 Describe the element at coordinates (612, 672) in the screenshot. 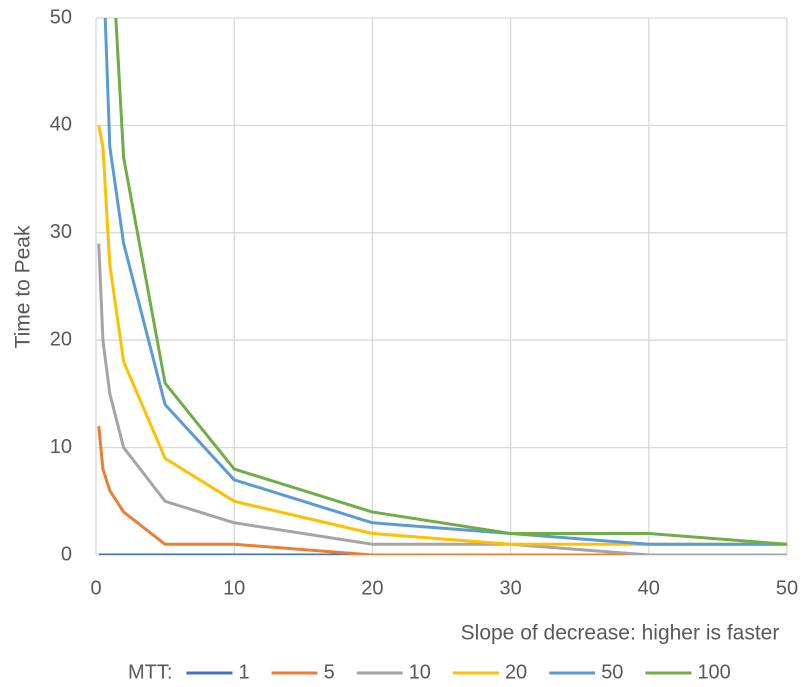

I see `legend-label: 50` at that location.